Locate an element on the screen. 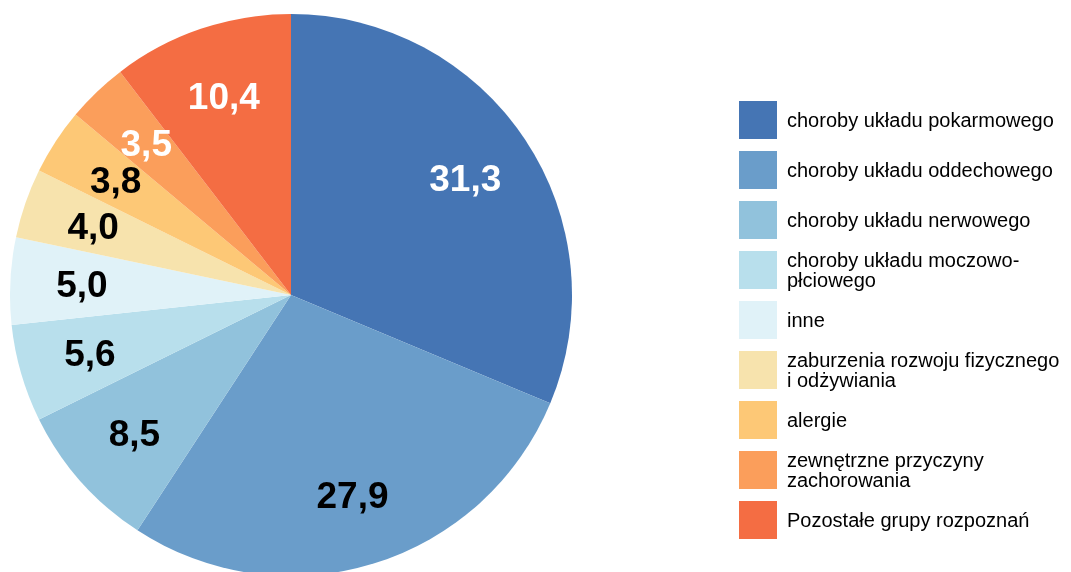 The image size is (1071, 572). data-label: 31,3 is located at coordinates (465, 179).